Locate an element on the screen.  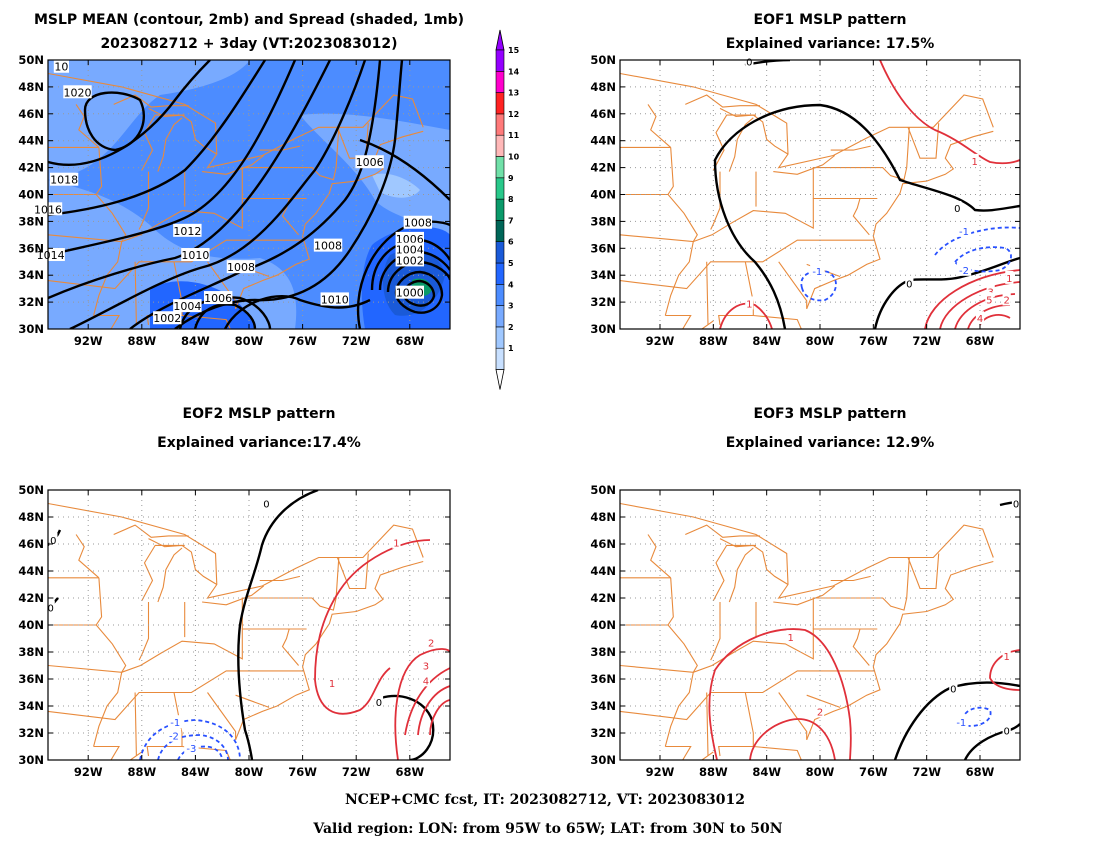
x-tick-label: 92W is located at coordinates (88, 772).